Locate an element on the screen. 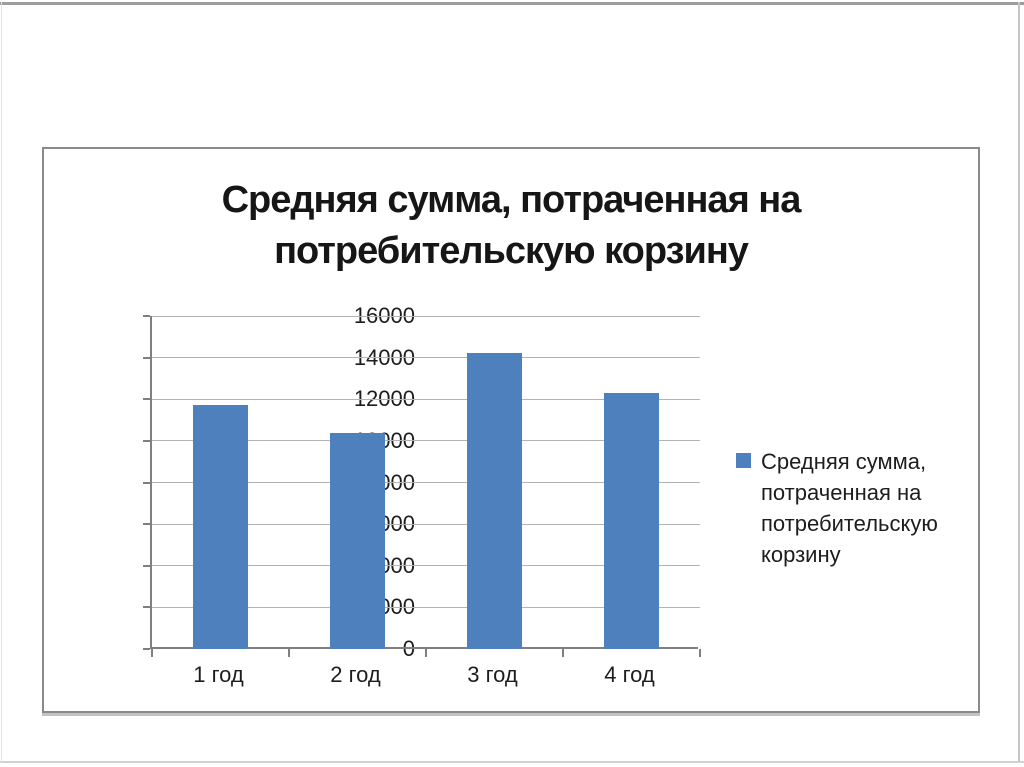 This screenshot has height=767, width=1024. bar-4 год is located at coordinates (631, 521).